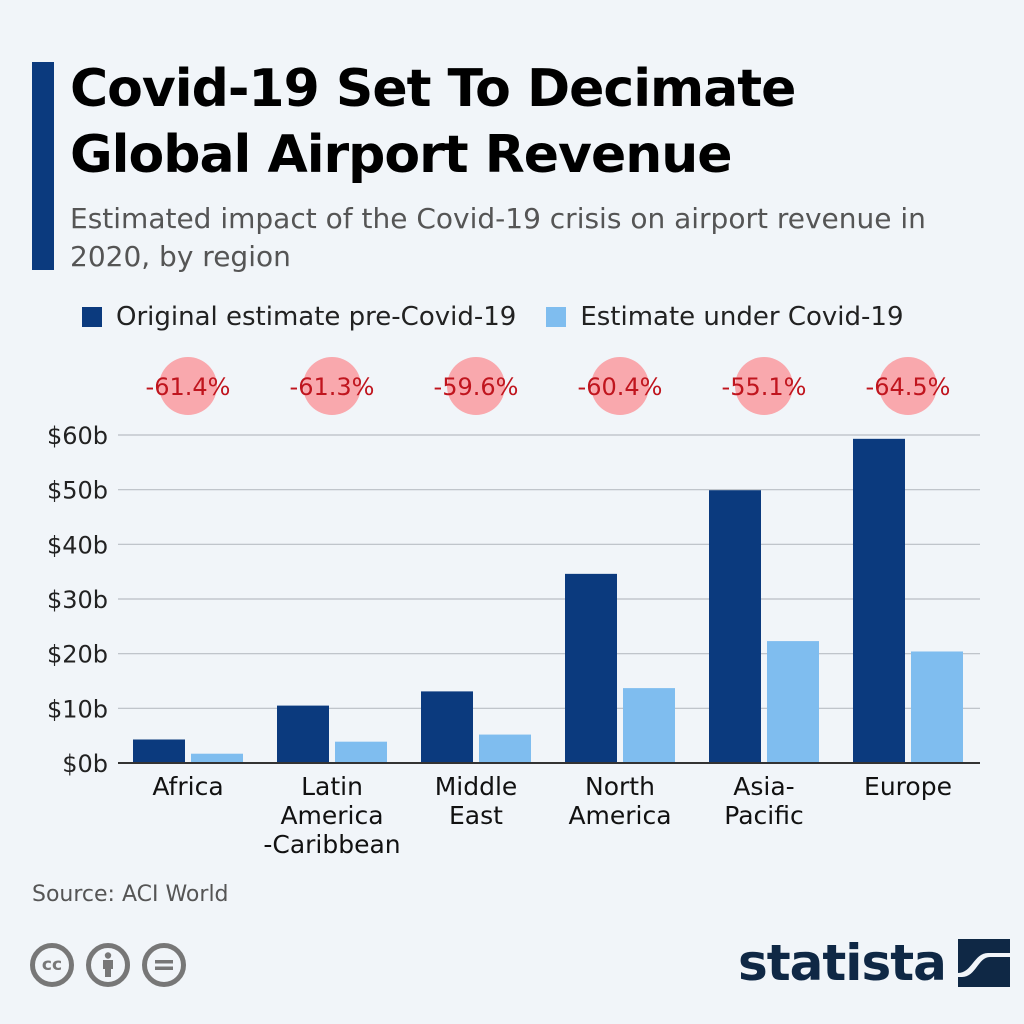 The width and height of the screenshot is (1024, 1024). Describe the element at coordinates (77, 545) in the screenshot. I see `y-tick-label: $40b` at that location.